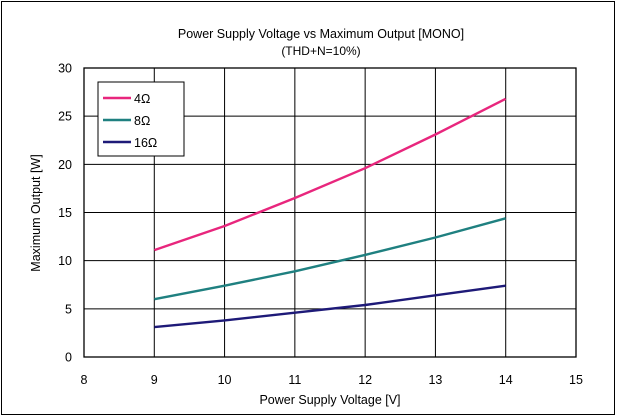 Image resolution: width=618 pixels, height=415 pixels. Describe the element at coordinates (365, 380) in the screenshot. I see `x-tick-label: 12` at that location.